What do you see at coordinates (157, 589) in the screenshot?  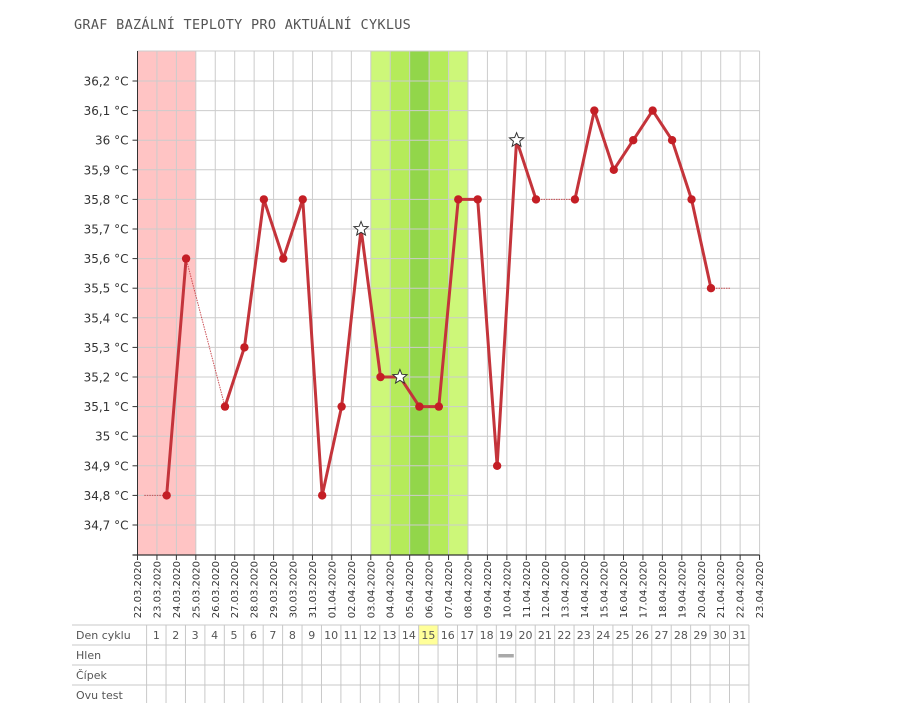 I see `x-tick-label: 23.03.2020` at bounding box center [157, 589].